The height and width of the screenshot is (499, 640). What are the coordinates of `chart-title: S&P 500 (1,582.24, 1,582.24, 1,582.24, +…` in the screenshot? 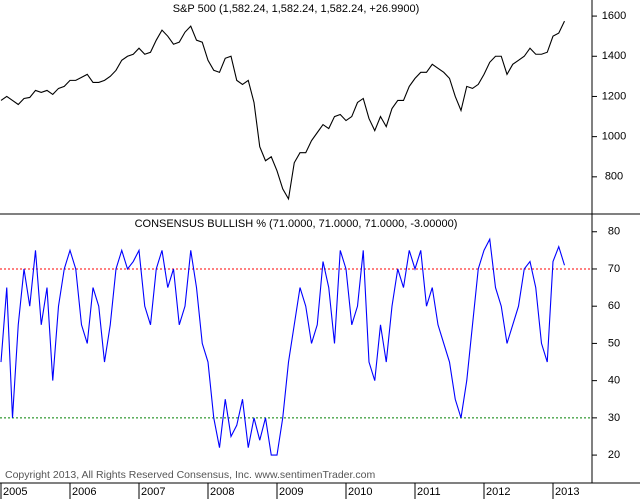 It's located at (296, 9).